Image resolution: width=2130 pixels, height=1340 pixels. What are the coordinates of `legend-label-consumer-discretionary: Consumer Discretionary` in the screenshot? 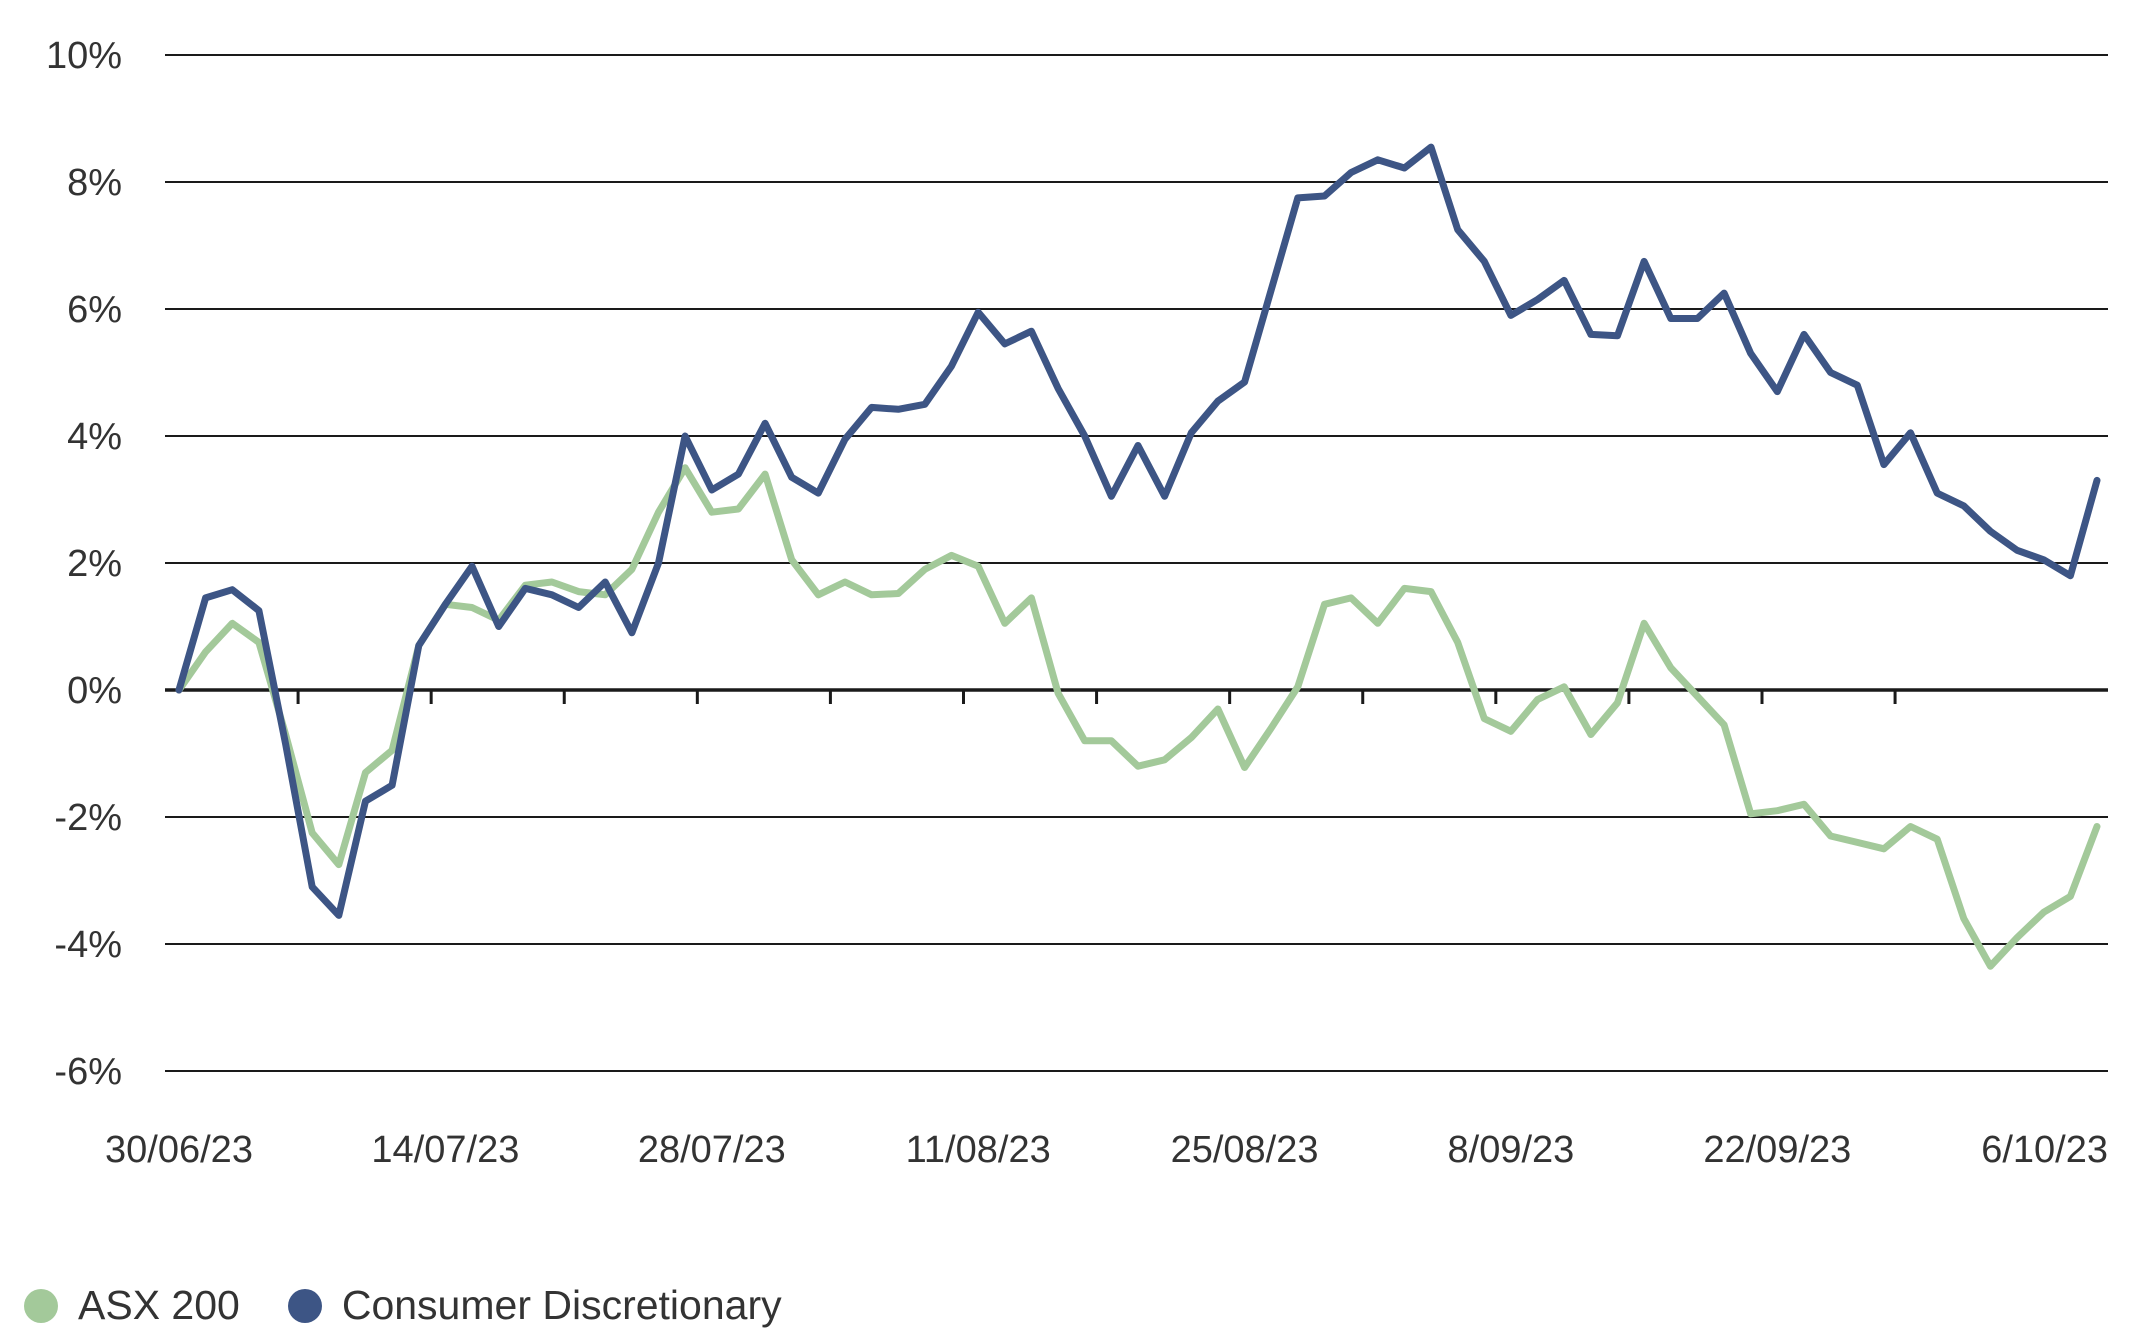 It's located at (561, 1305).